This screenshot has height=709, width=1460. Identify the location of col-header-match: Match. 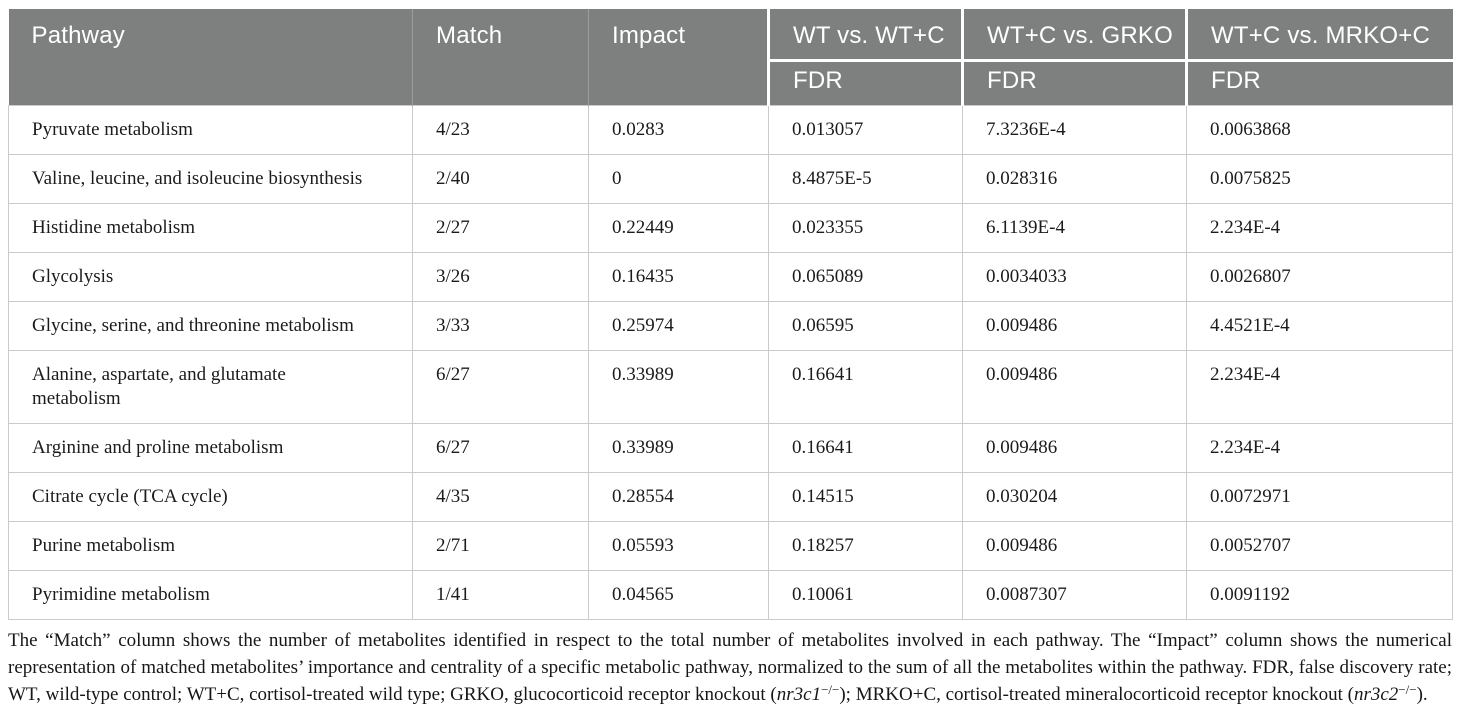
(500, 57).